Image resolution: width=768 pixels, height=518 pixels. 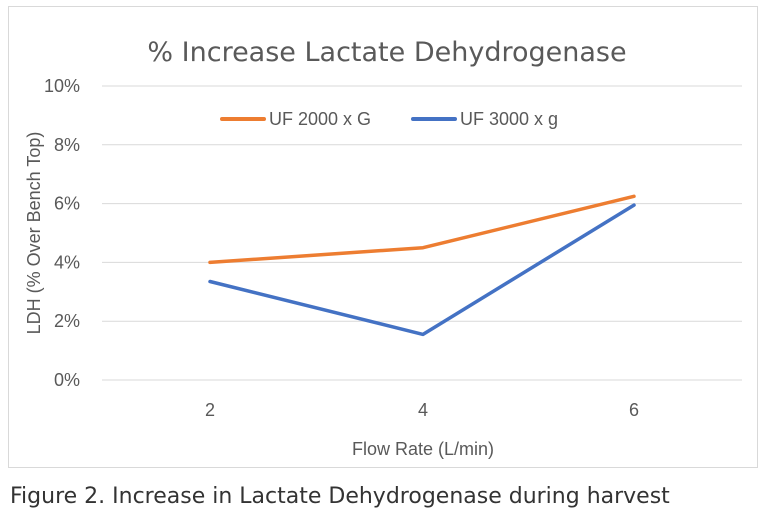 What do you see at coordinates (67, 204) in the screenshot?
I see `y-tick-label: 6%` at bounding box center [67, 204].